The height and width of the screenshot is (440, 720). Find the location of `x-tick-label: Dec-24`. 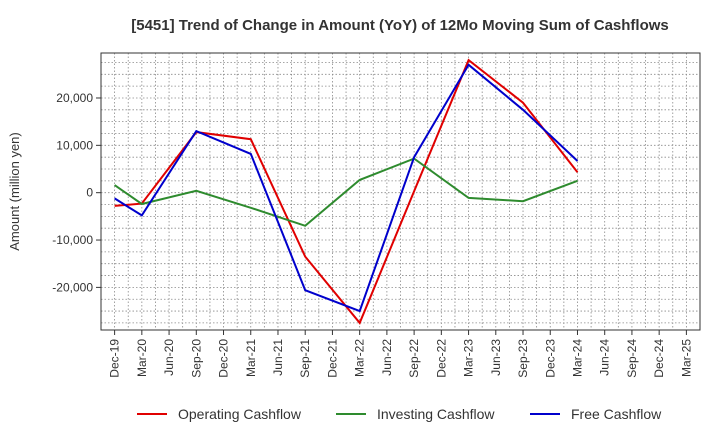

x-tick-label: Dec-24 is located at coordinates (659, 358).